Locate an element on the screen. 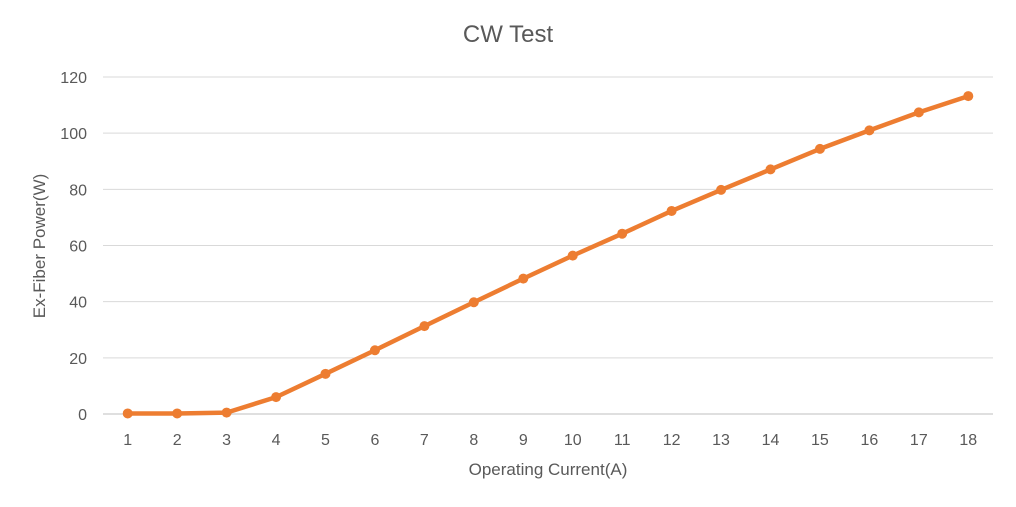  x-tick-label: 3 is located at coordinates (226, 440).